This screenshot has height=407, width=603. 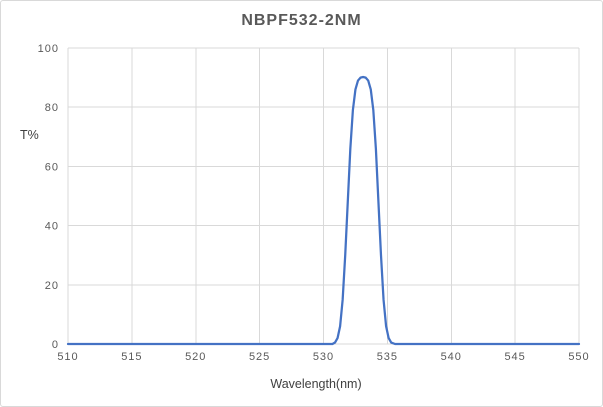 What do you see at coordinates (301, 20) in the screenshot?
I see `chart-title: NBPF532-2NM` at bounding box center [301, 20].